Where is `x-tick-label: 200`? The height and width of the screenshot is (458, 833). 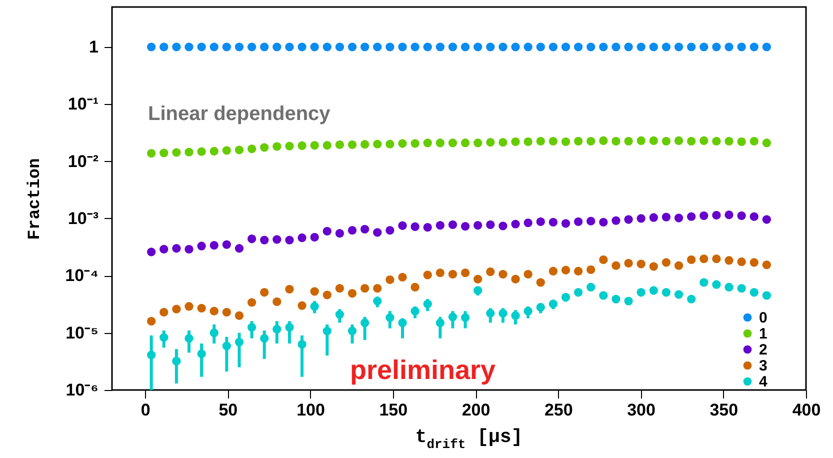 x-tick-label: 200 is located at coordinates (476, 410).